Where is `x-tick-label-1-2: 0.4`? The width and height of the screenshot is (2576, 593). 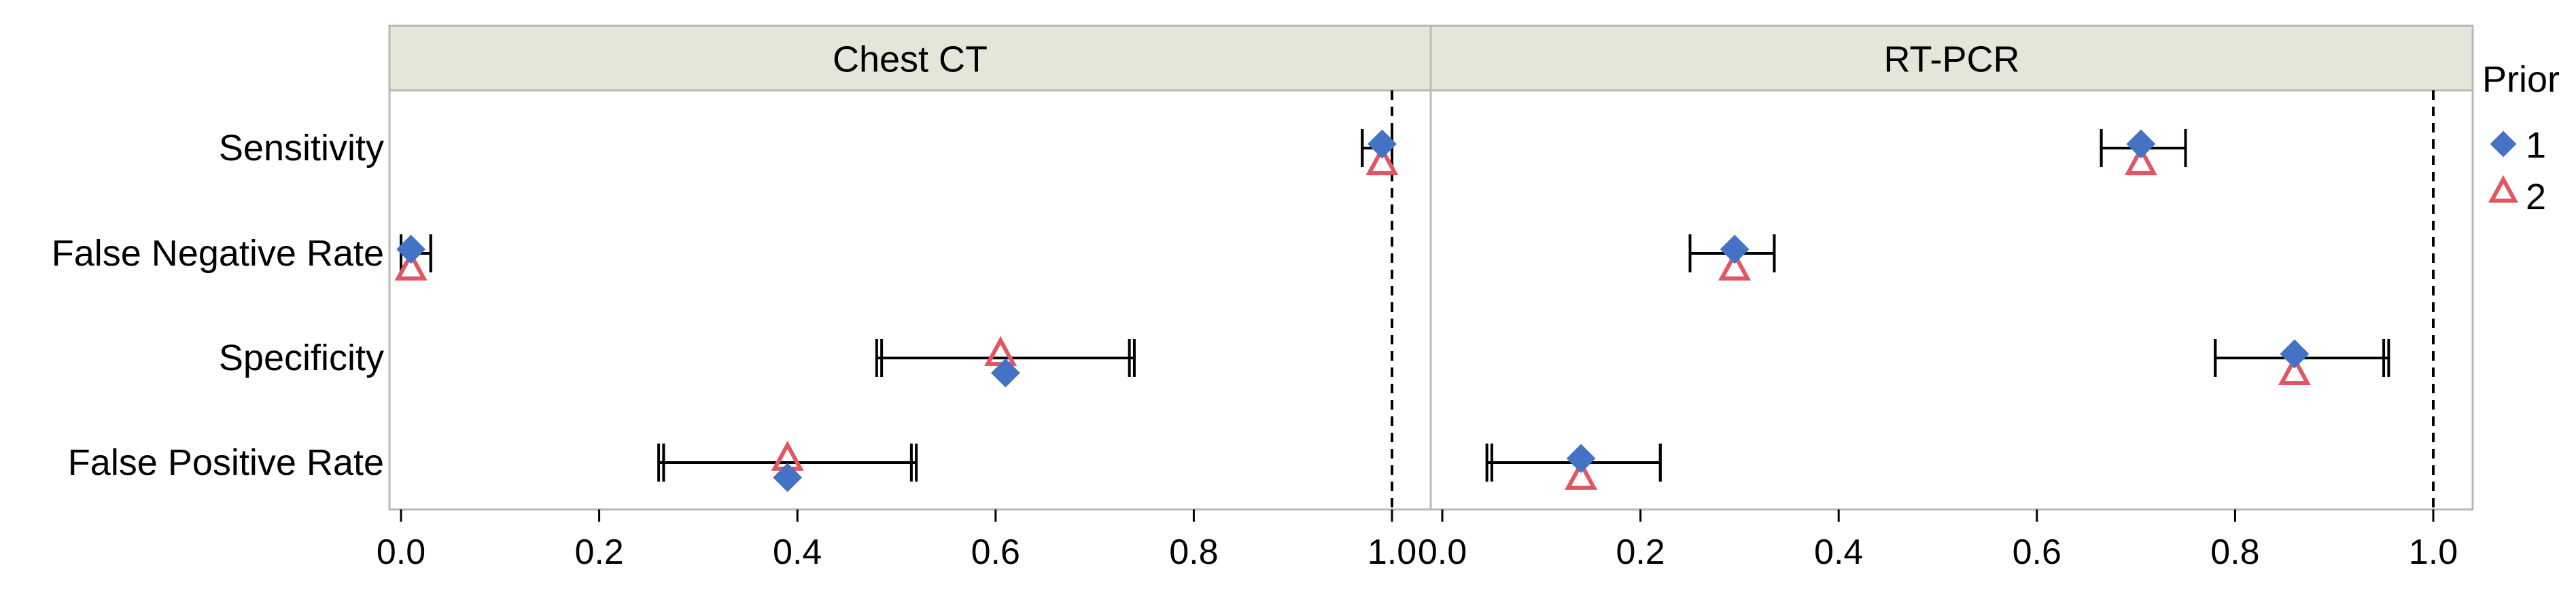
x-tick-label-1-2: 0.4 is located at coordinates (1838, 552).